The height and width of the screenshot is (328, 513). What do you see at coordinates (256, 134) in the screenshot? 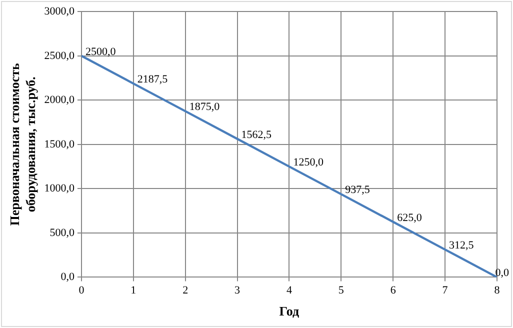
I see `data-label: 1562,5` at bounding box center [256, 134].